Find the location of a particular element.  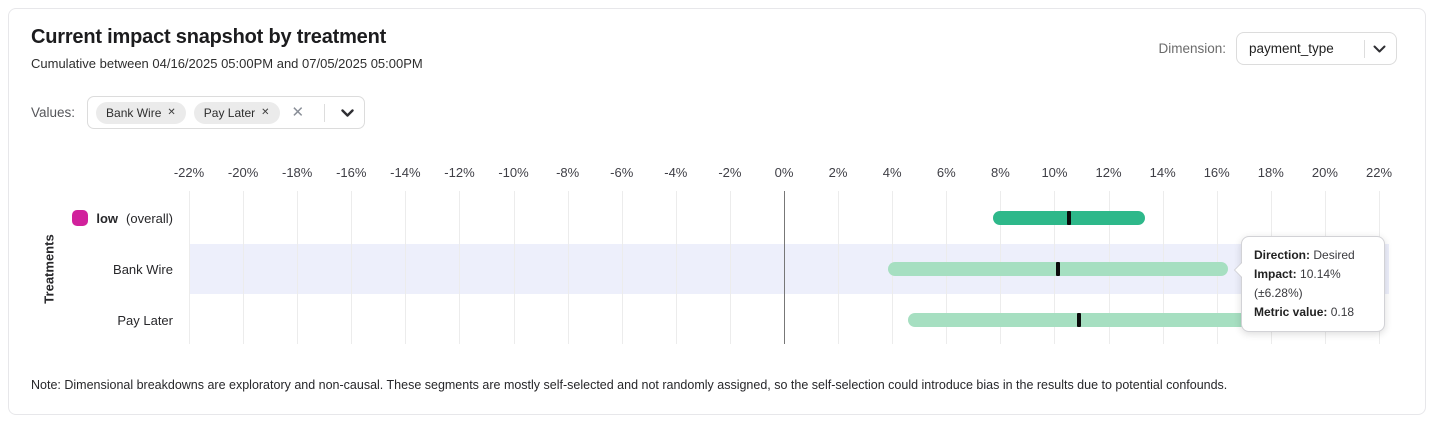

dimension-selected-value: payment_type is located at coordinates (1291, 48).